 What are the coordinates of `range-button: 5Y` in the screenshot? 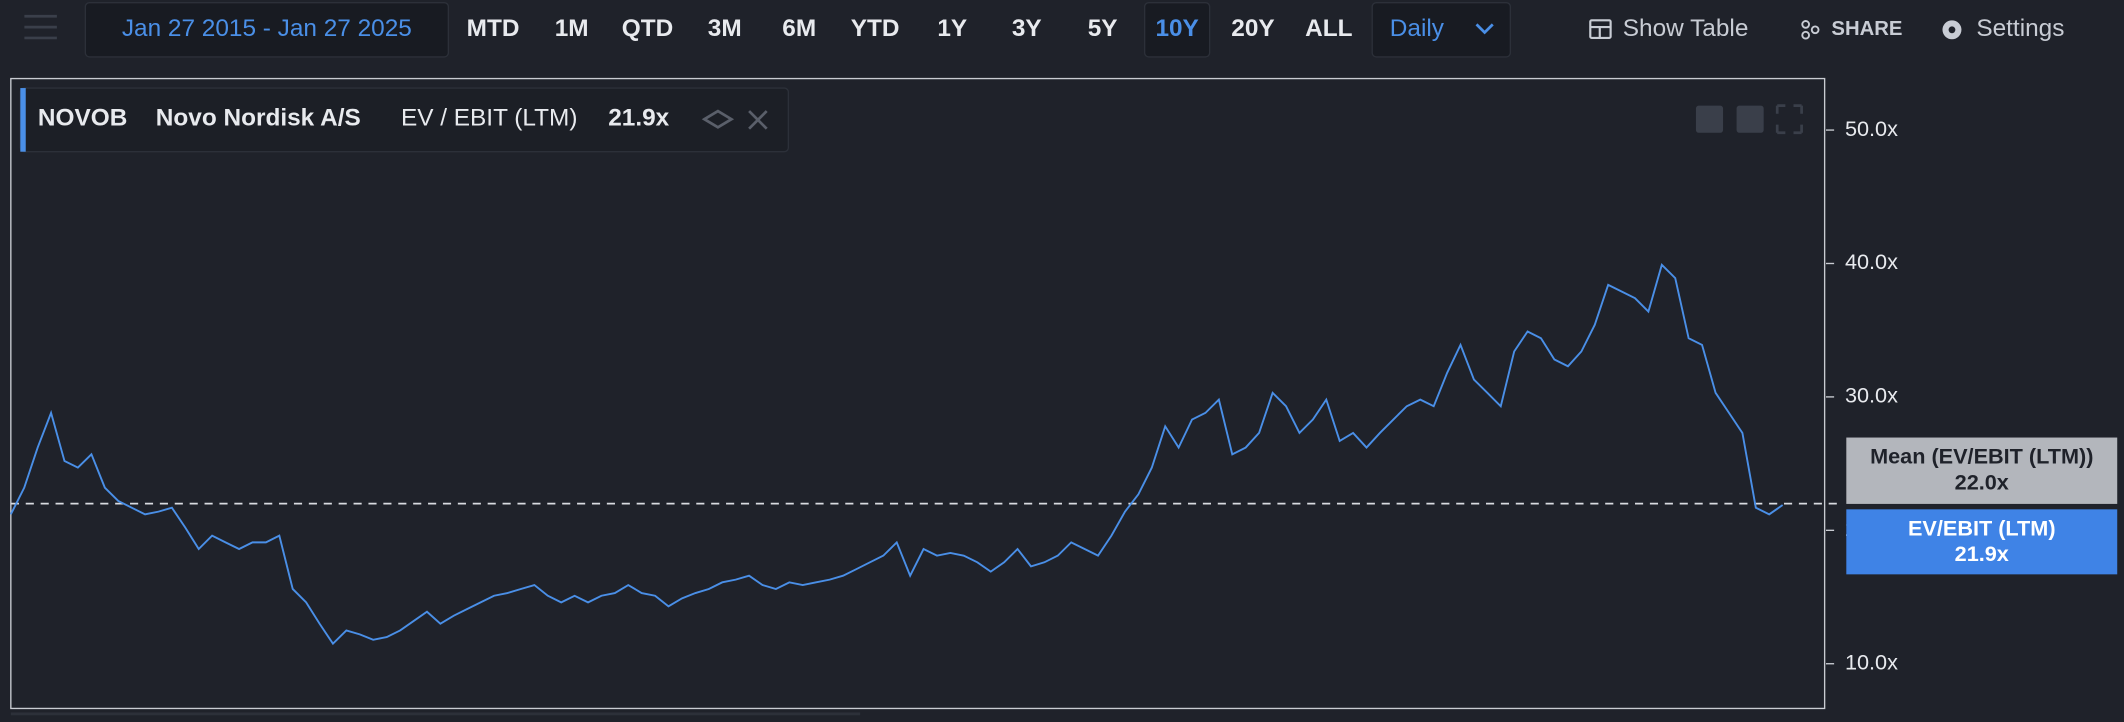 It's located at (1103, 28).